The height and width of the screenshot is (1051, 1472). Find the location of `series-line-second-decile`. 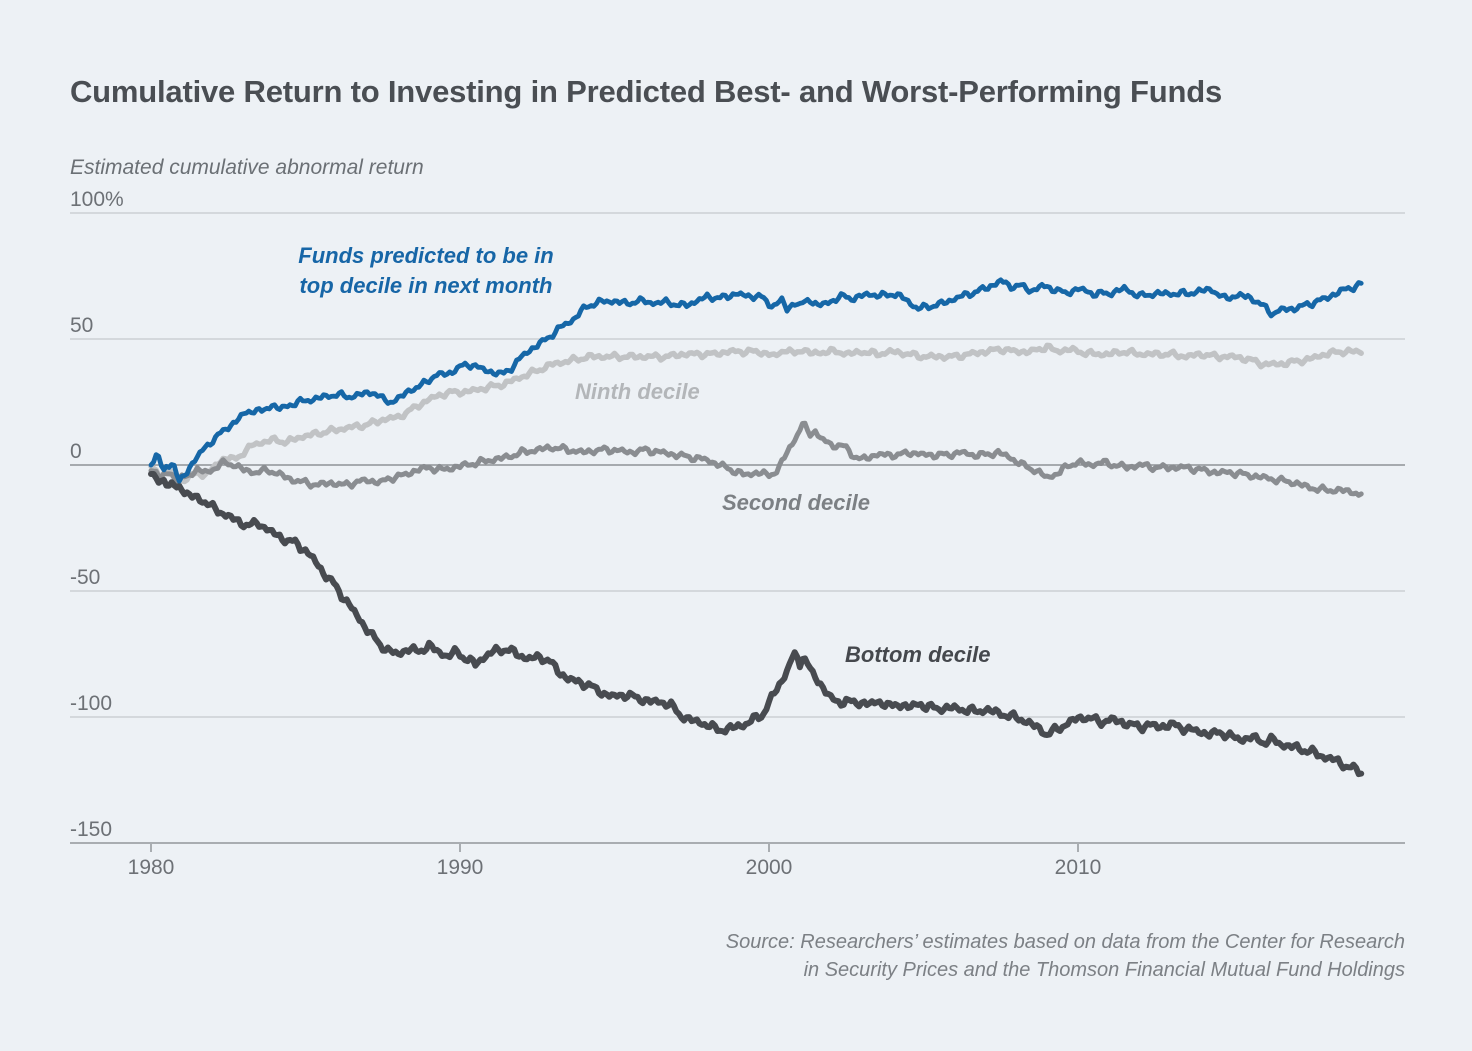

series-line-second-decile is located at coordinates (756, 459).